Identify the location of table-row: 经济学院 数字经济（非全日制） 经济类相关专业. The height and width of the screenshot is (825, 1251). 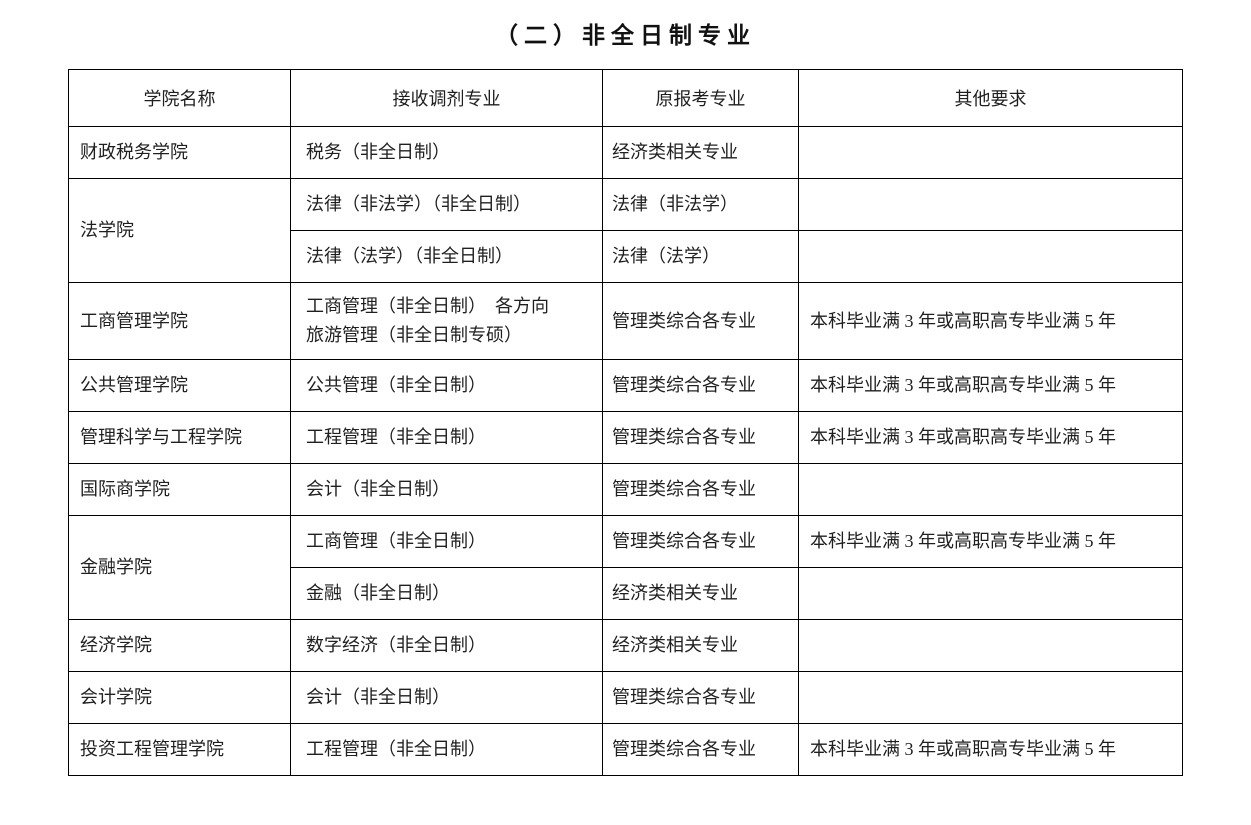
(625, 645).